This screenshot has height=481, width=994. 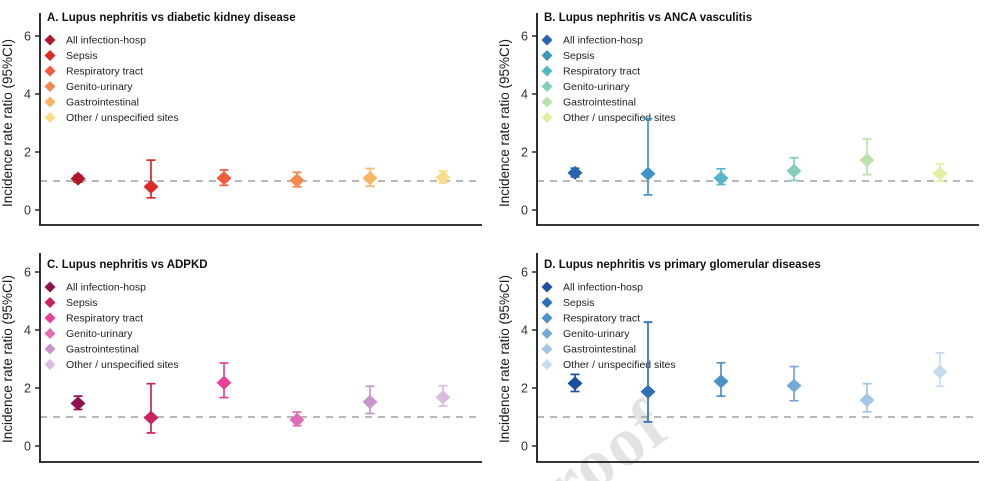 What do you see at coordinates (127, 265) in the screenshot?
I see `panel-title: C. Lupus nephritis vs ADPKD` at bounding box center [127, 265].